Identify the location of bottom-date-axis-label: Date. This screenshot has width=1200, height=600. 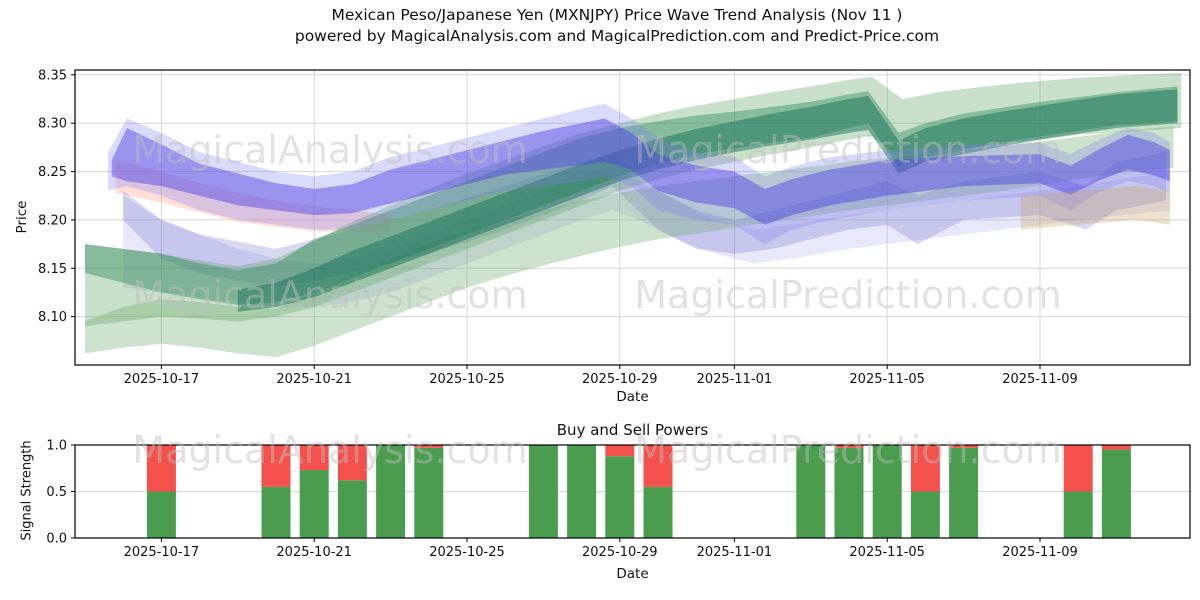
(632, 574).